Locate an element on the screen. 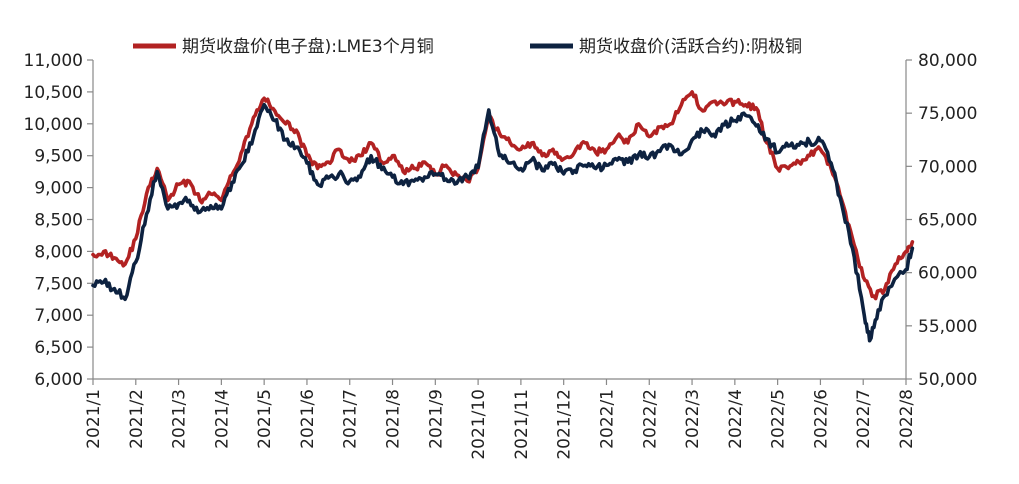  y-left-tick-label: 11,000 is located at coordinates (53, 61).